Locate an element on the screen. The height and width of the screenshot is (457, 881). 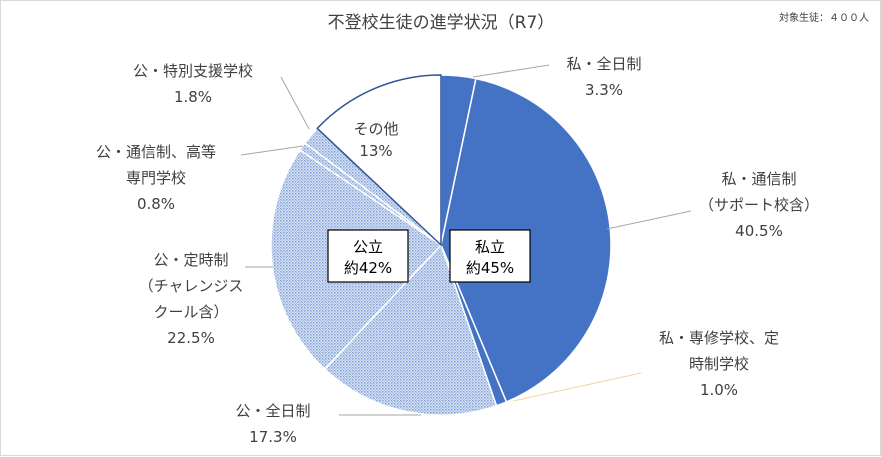
slice-label: 私・全日制 is located at coordinates (603, 64).